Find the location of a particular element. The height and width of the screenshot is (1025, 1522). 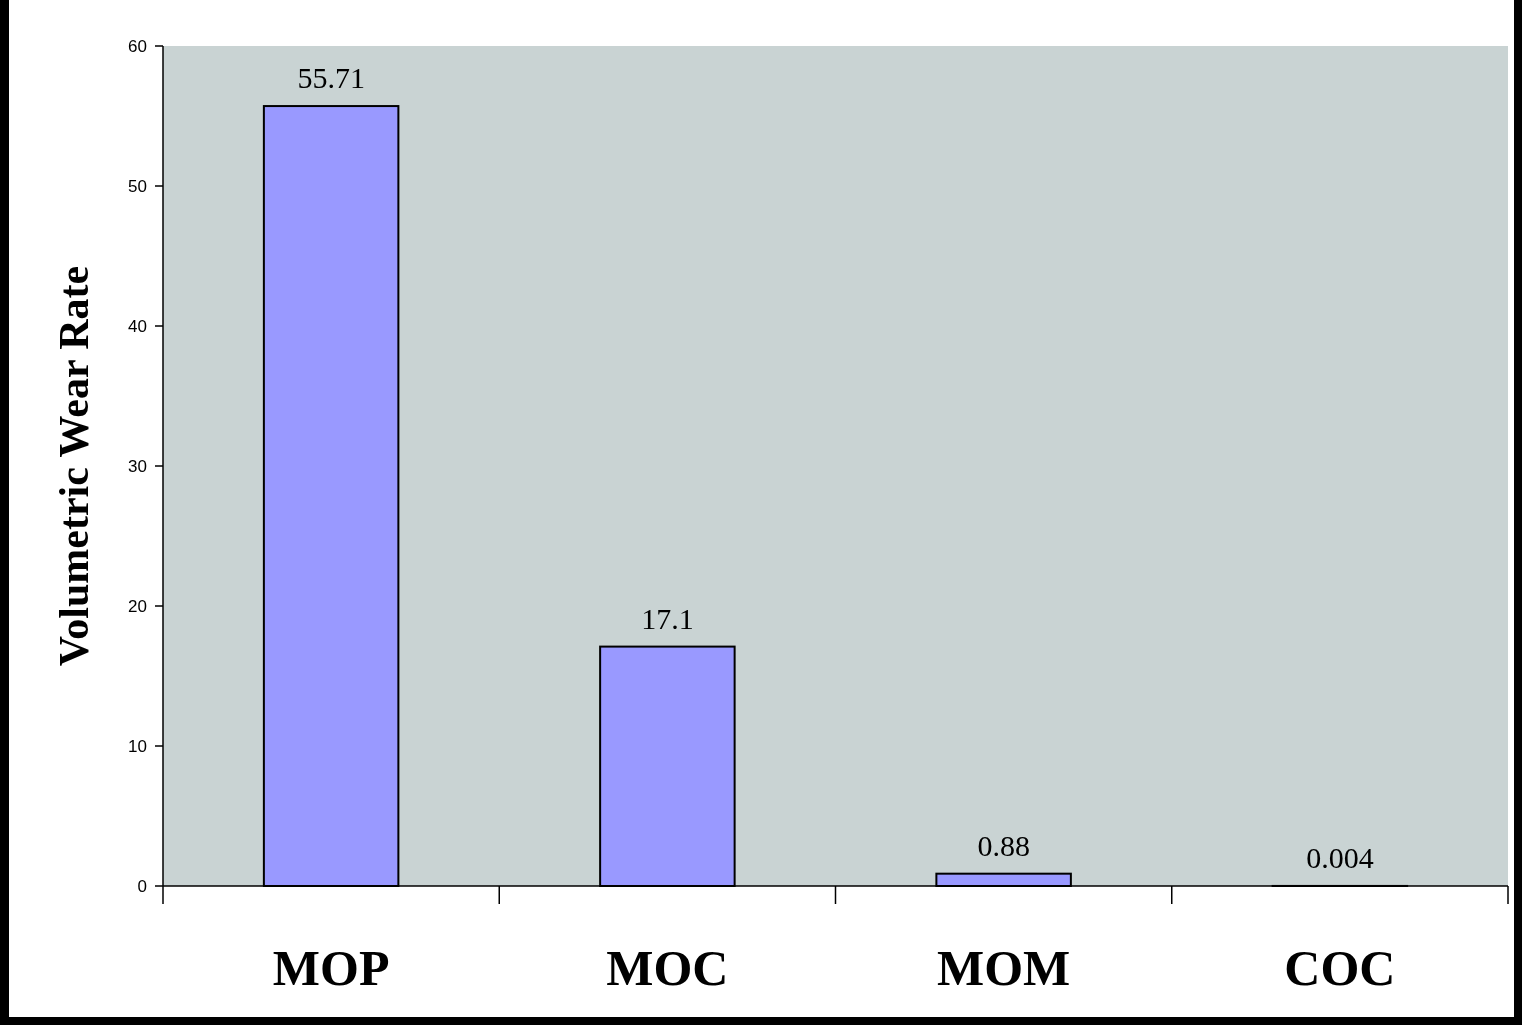

y-tick-label: 0 is located at coordinates (142, 886).